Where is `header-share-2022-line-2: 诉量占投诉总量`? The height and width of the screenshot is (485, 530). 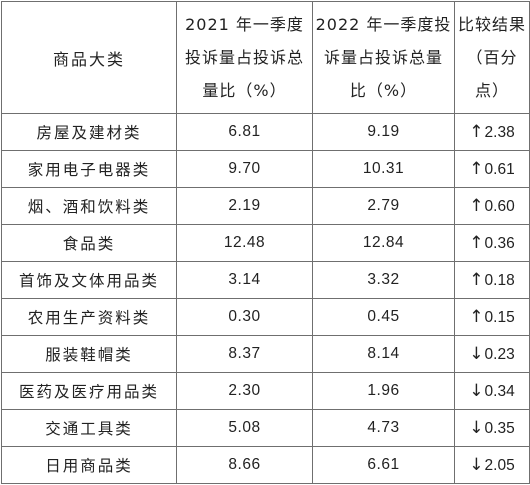
header-share-2022-line-2: 诉量占投诉总量 is located at coordinates (383, 57).